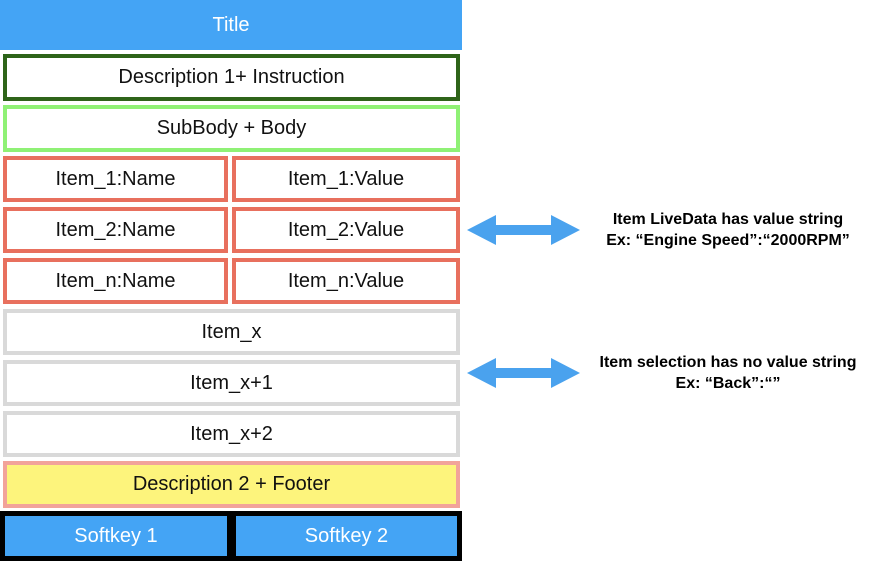 The width and height of the screenshot is (881, 561). I want to click on item-2-value: Item_2:Value, so click(346, 230).